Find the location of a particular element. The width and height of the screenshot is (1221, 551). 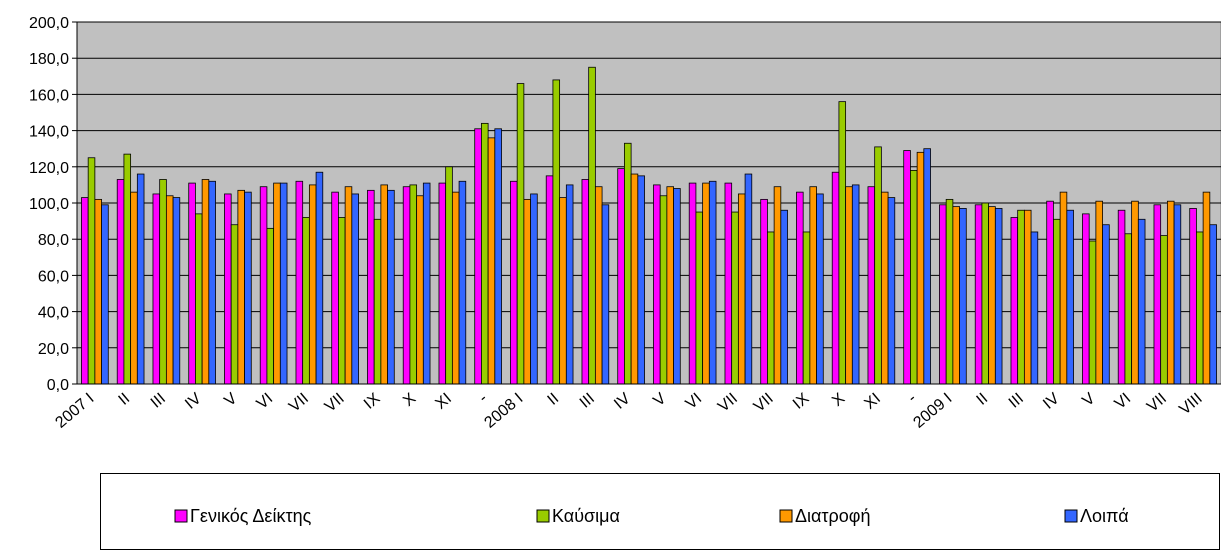

legend-label: Γενικός Δείκτης is located at coordinates (251, 516).